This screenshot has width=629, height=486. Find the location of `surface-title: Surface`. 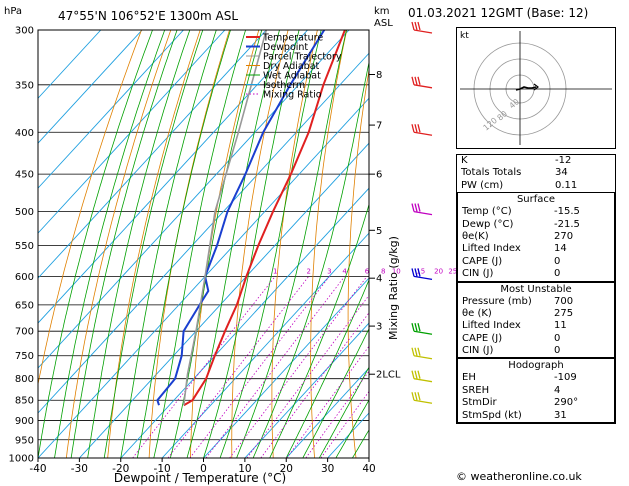

surface-title: Surface is located at coordinates (536, 200).